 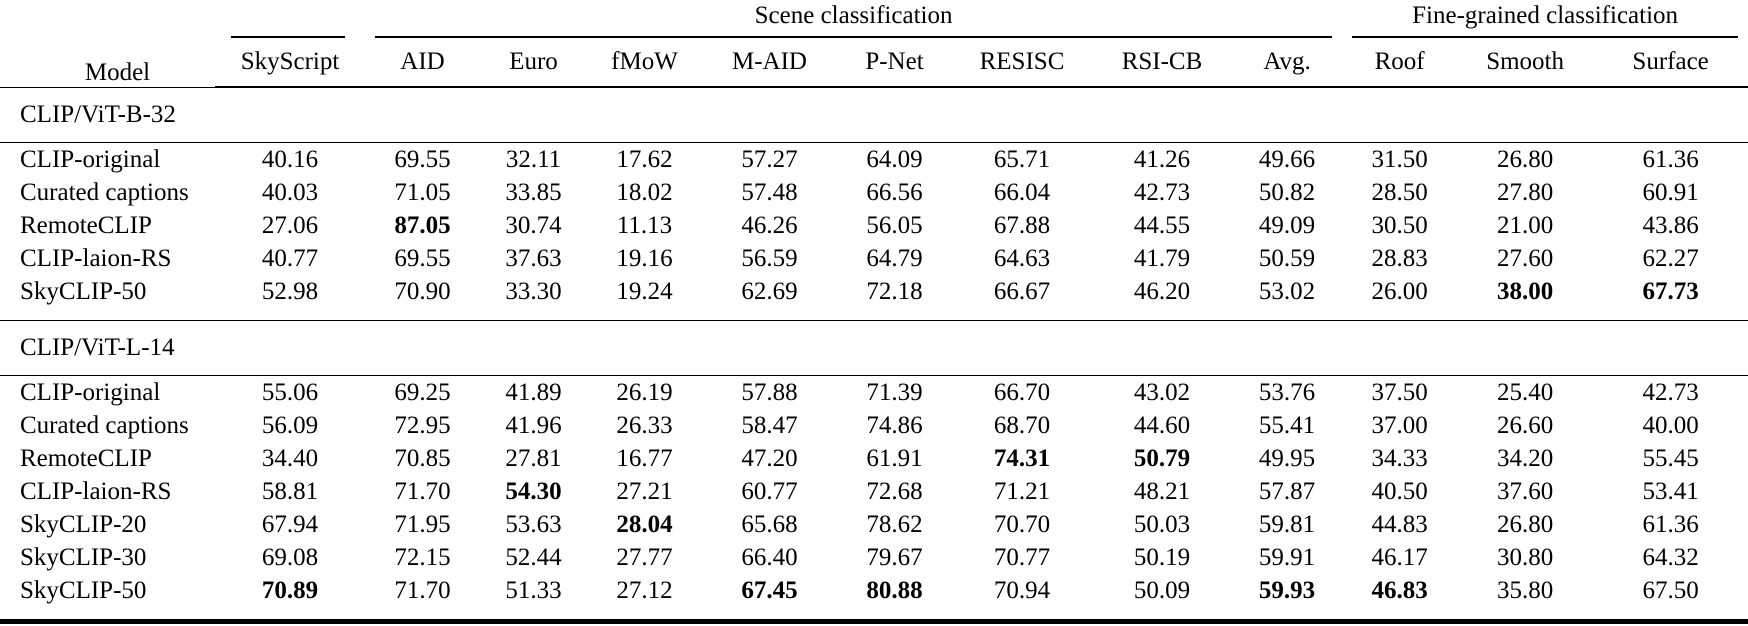 I want to click on value-cell-resisc: 66.67, so click(x=1022, y=291).